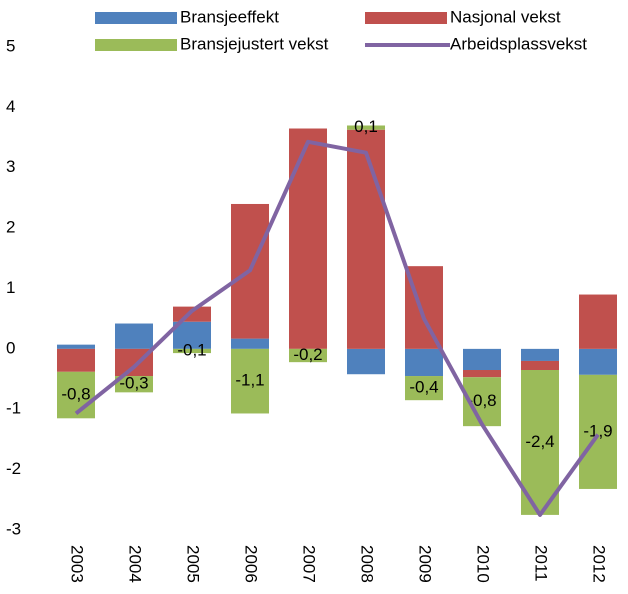  I want to click on y-tick-label: 2, so click(10, 227).